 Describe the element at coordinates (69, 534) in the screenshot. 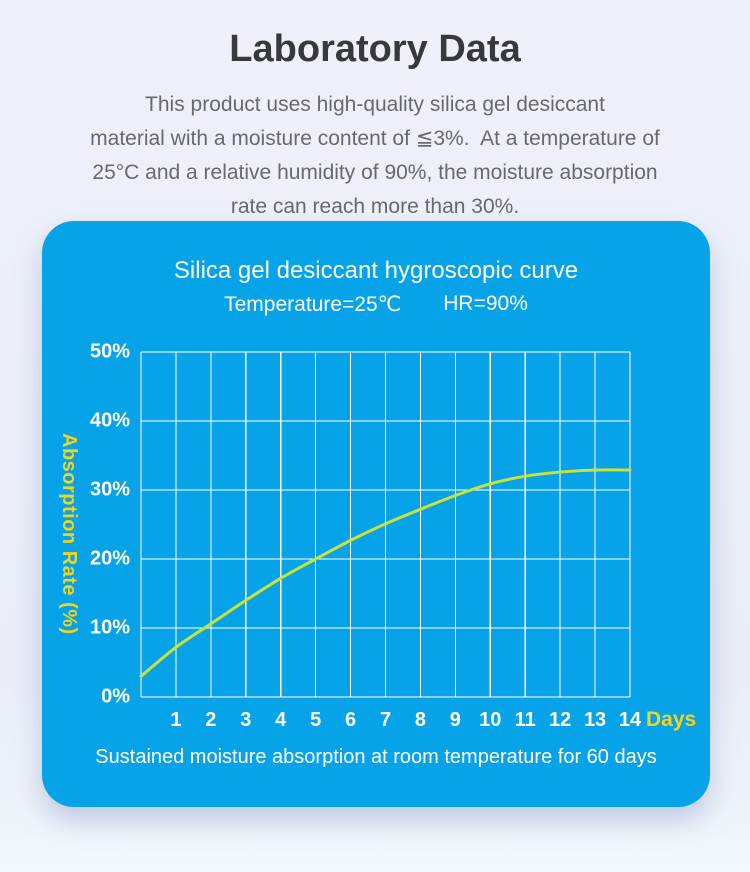

I see `y-axis-title: Absorption Rate (%)` at that location.